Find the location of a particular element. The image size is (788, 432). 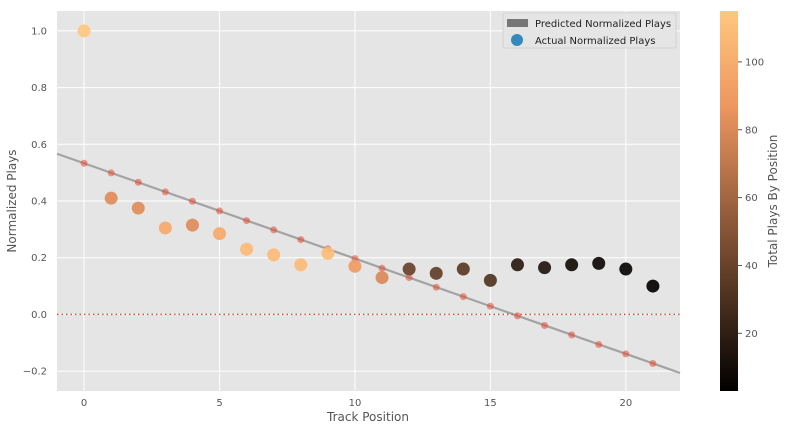

x-tick-label: 5 is located at coordinates (219, 403).